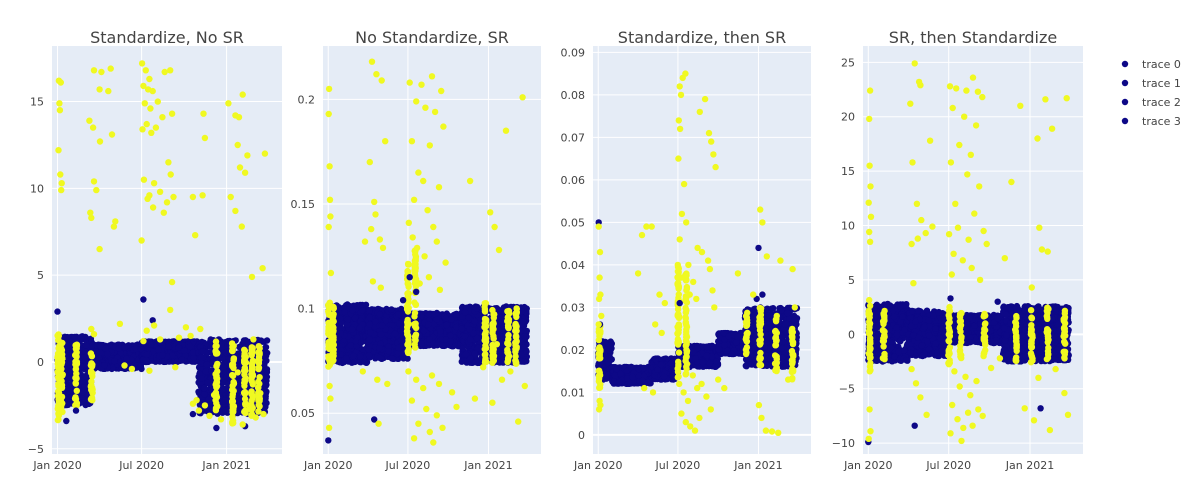 This screenshot has height=504, width=1200. What do you see at coordinates (37, 102) in the screenshot?
I see `y-tick-label: 15` at bounding box center [37, 102].